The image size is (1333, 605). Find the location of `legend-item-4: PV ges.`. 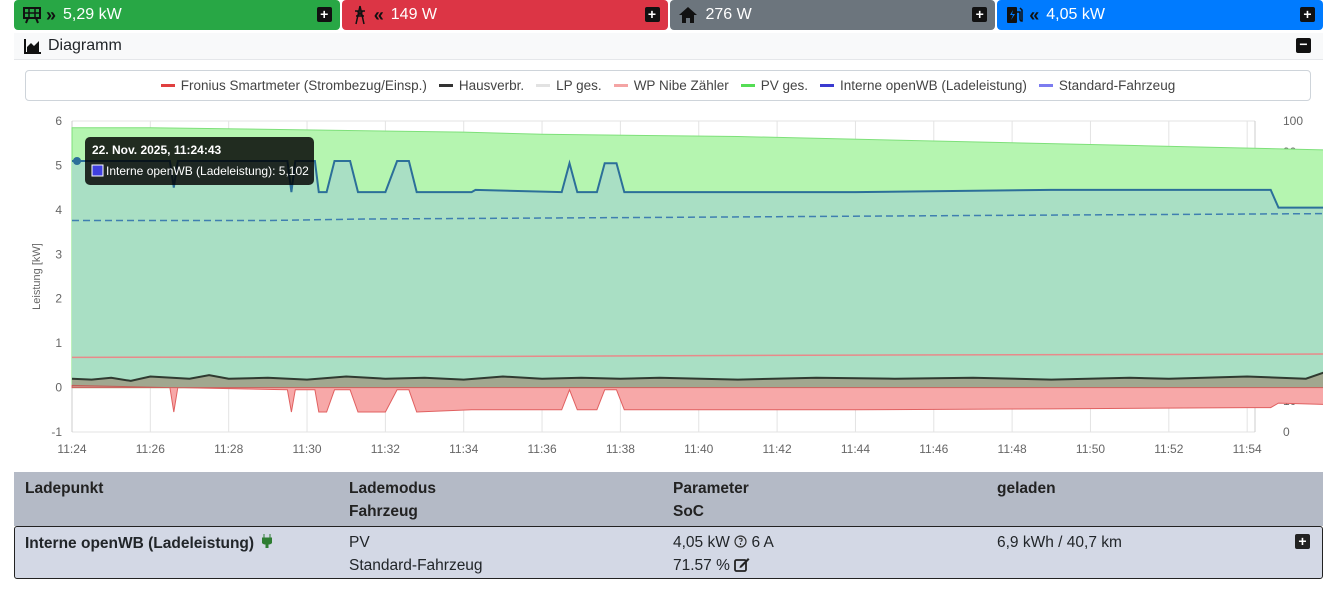

legend-item-4: PV ges. is located at coordinates (774, 85).